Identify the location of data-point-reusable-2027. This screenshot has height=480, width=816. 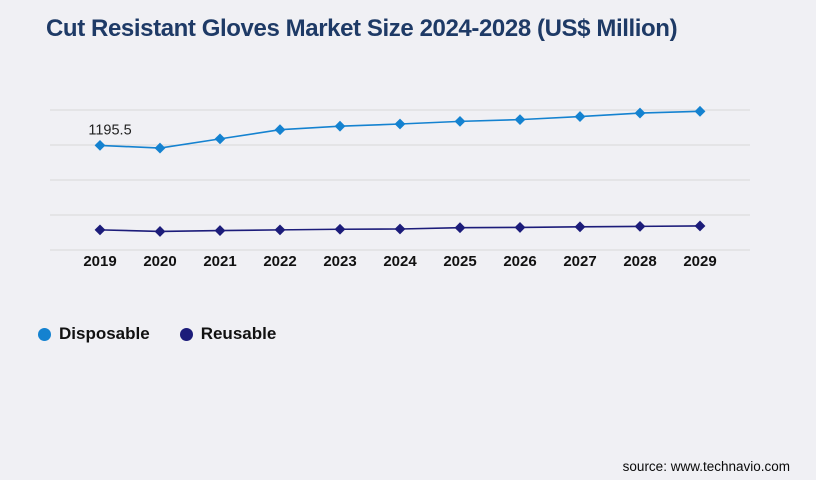
(580, 227).